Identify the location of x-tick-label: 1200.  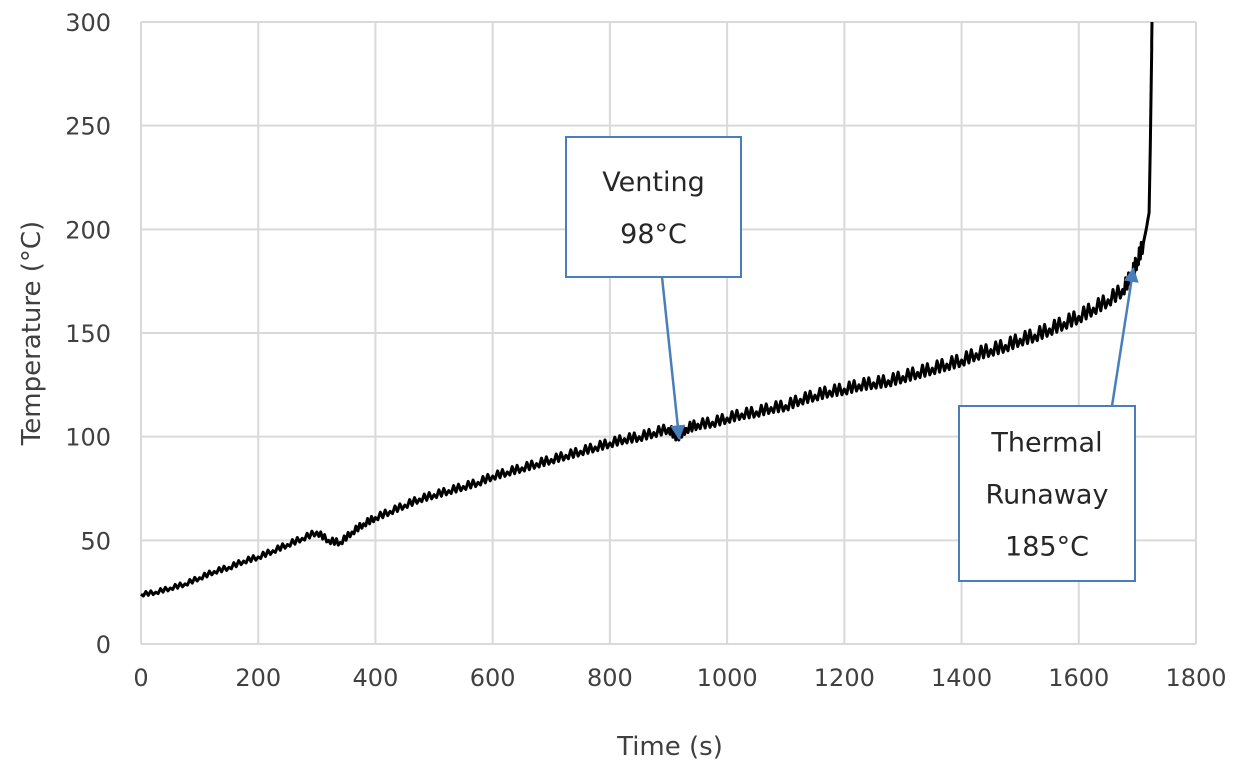
(844, 678).